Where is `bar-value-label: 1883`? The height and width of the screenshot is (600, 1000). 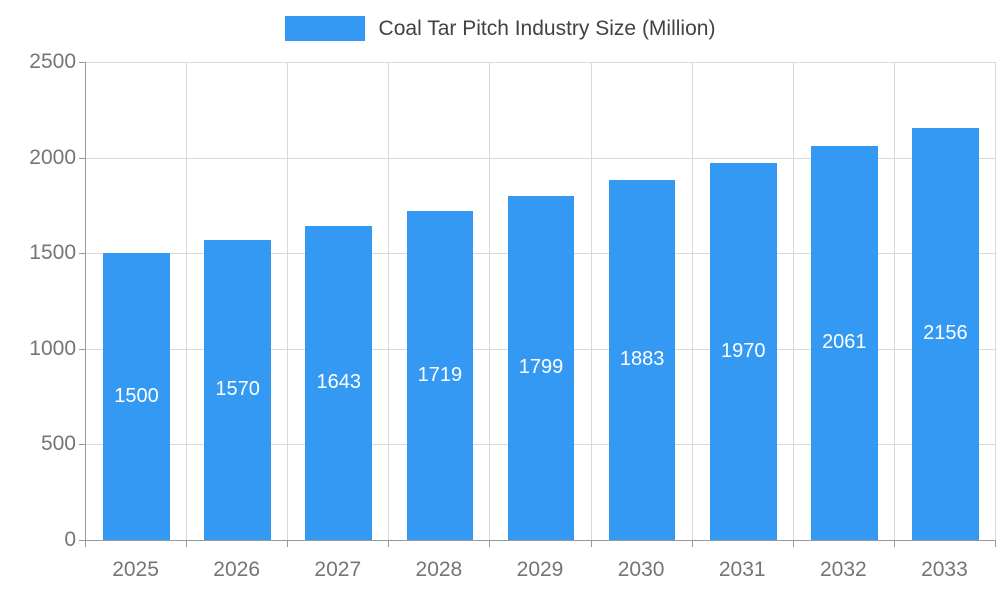
bar-value-label: 1883 is located at coordinates (642, 358).